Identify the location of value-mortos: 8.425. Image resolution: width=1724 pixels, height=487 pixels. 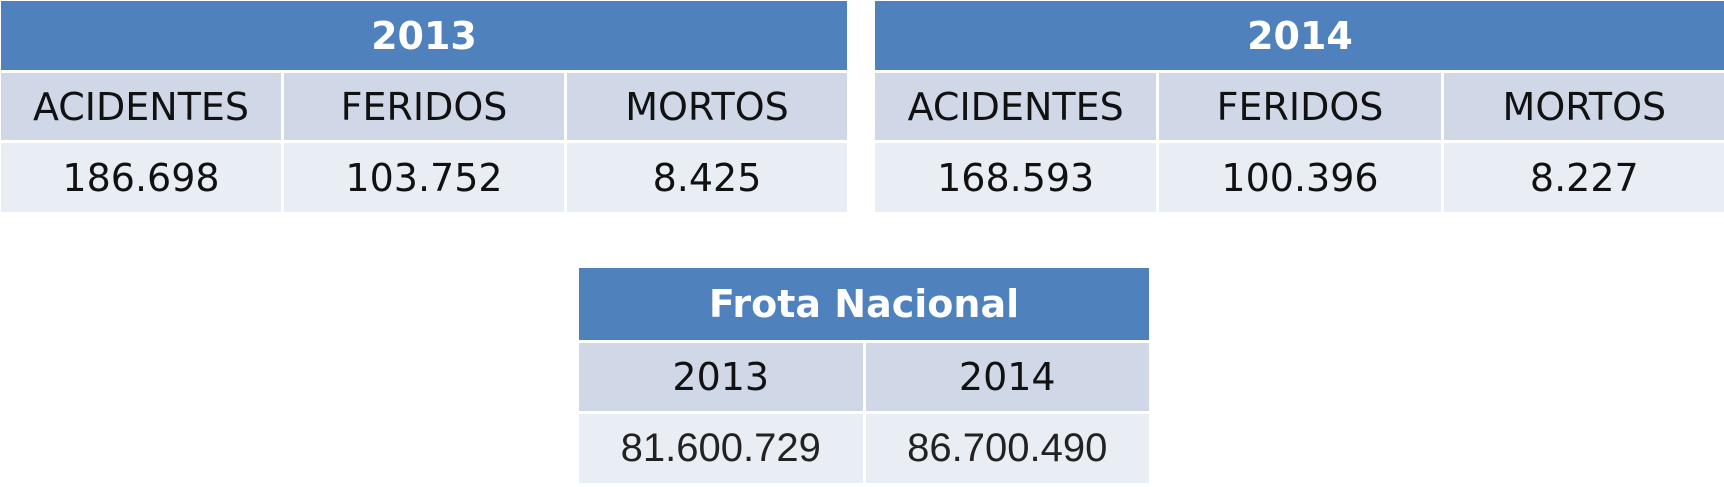
(707, 177).